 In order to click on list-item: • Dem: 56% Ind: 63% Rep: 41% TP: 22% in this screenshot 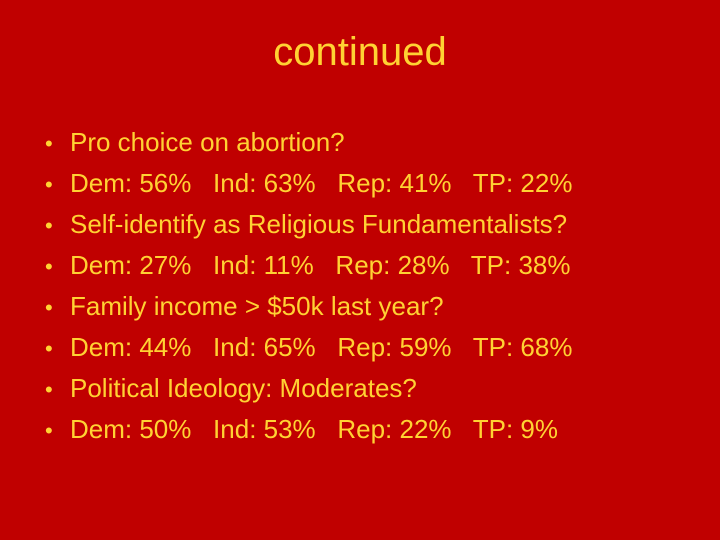, I will do `click(372, 183)`.